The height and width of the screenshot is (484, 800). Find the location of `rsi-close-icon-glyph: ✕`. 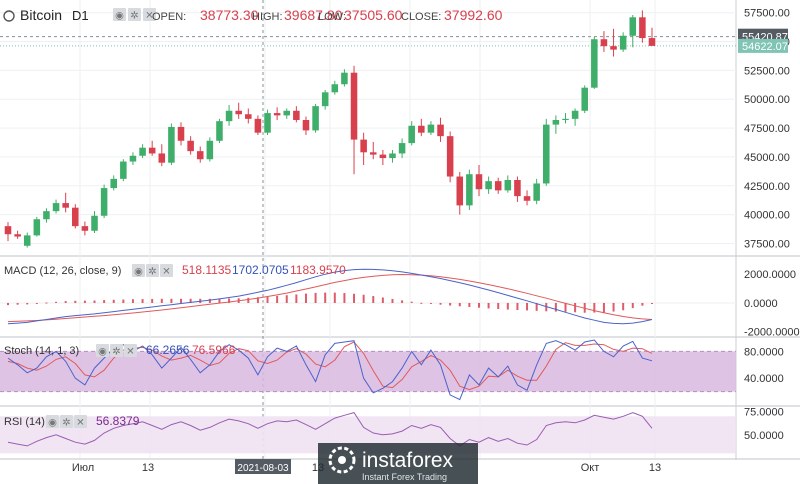

rsi-close-icon-glyph: ✕ is located at coordinates (80, 423).